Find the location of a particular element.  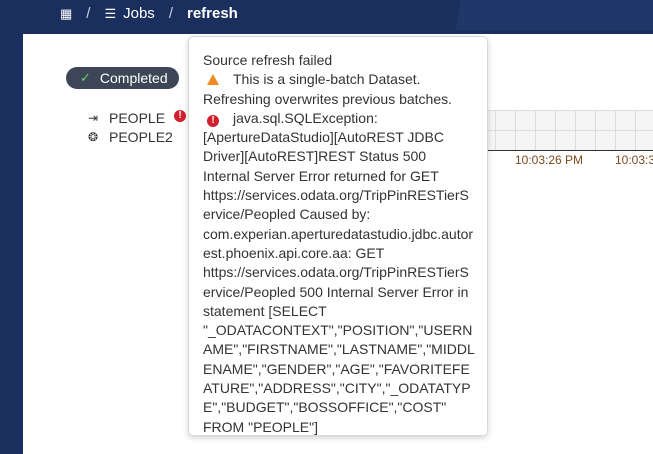

top-bar: ▦ / ☰ Jobs / refresh is located at coordinates (326, 15).